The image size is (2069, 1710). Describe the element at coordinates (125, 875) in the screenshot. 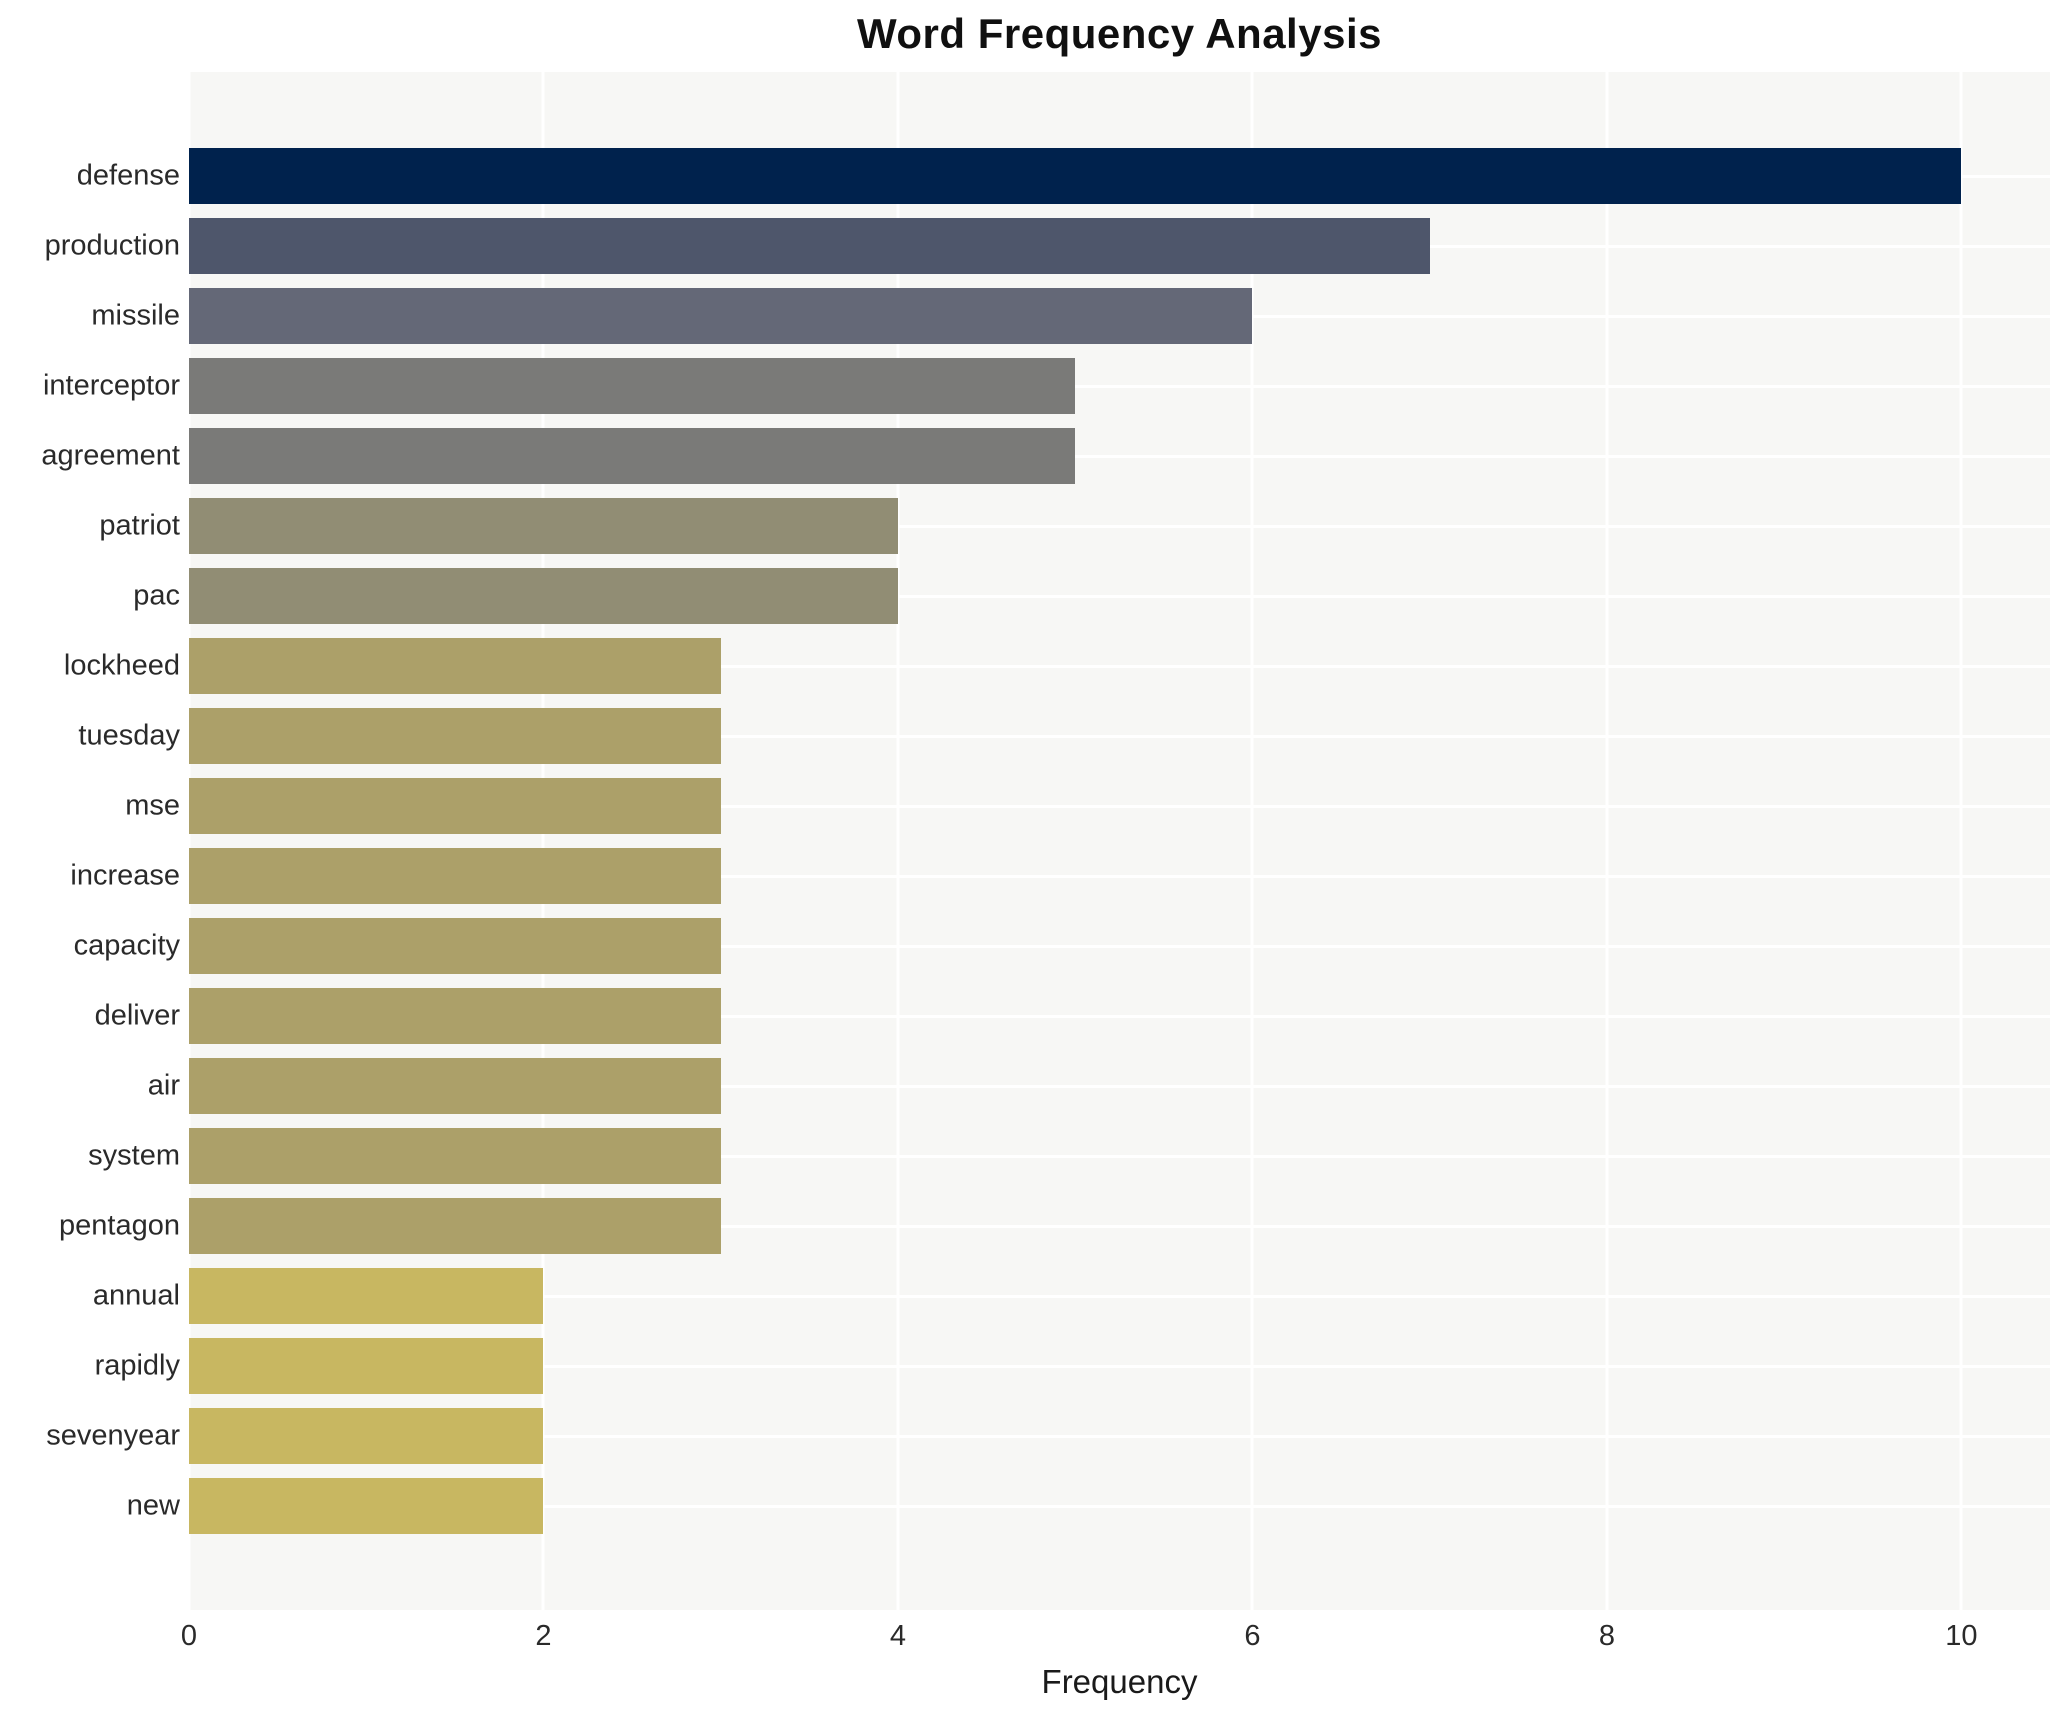

I see `y-tick-label: increase` at that location.